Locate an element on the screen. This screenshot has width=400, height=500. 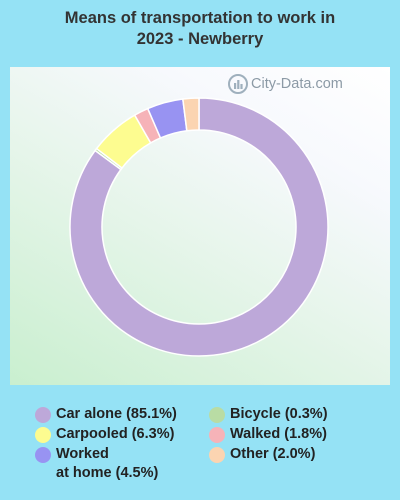
watermark-text: City-Data.com is located at coordinates (297, 84).